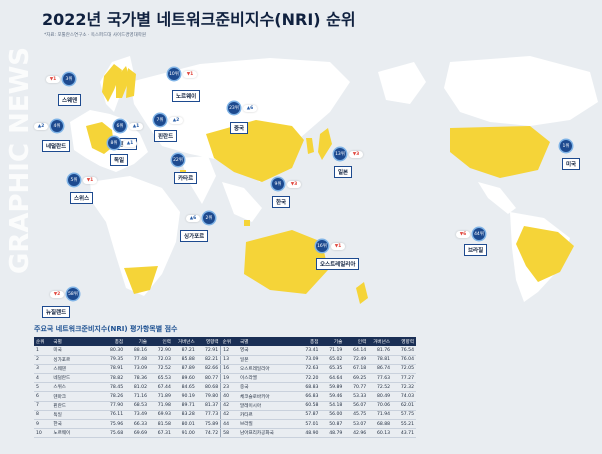 This screenshot has height=454, width=602. What do you see at coordinates (308, 415) in the screenshot?
I see `table-cell: 57.87` at bounding box center [308, 415].